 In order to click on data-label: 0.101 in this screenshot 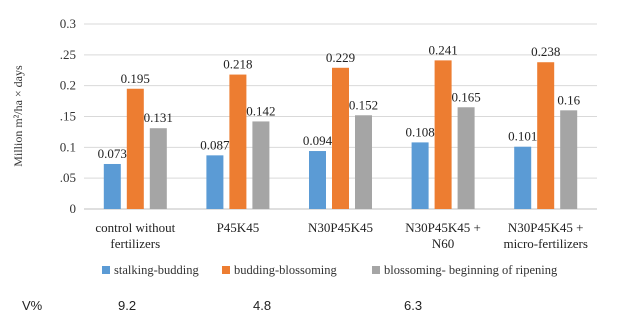, I will do `click(522, 136)`.